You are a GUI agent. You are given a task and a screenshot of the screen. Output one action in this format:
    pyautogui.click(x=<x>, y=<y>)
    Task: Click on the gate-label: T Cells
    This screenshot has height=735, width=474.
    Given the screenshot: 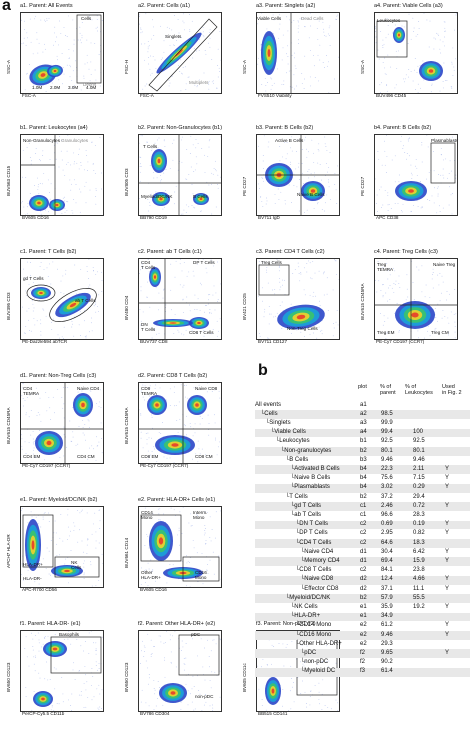 What is the action you would take?
    pyautogui.click(x=150, y=146)
    